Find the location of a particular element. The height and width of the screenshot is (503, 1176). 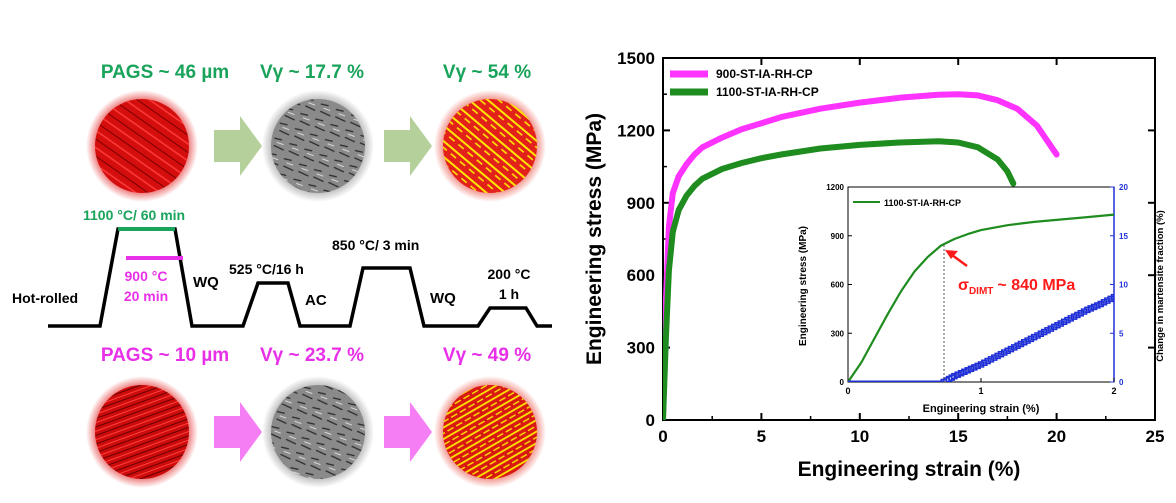

dimt-arrow-shaft is located at coordinates (959, 260).